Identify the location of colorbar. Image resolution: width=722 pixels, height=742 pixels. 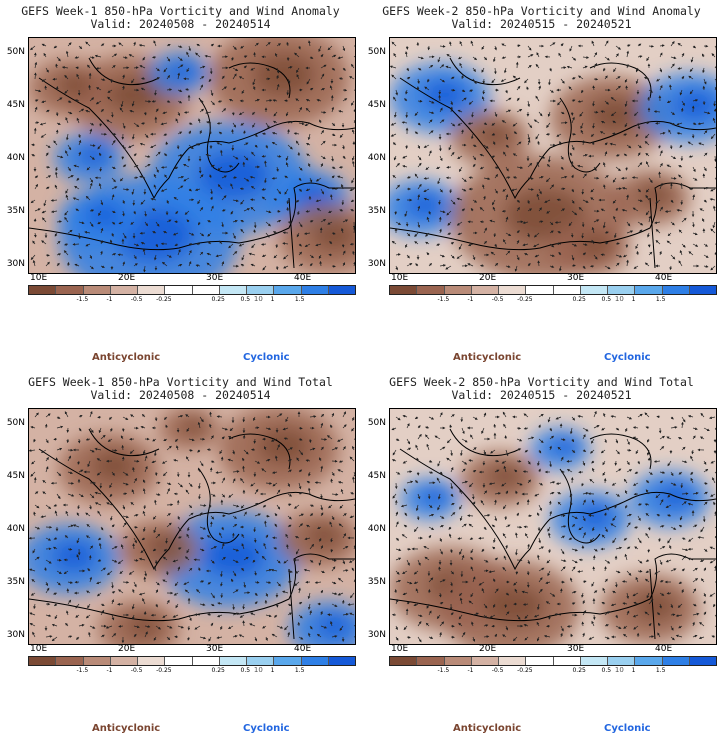
(192, 661).